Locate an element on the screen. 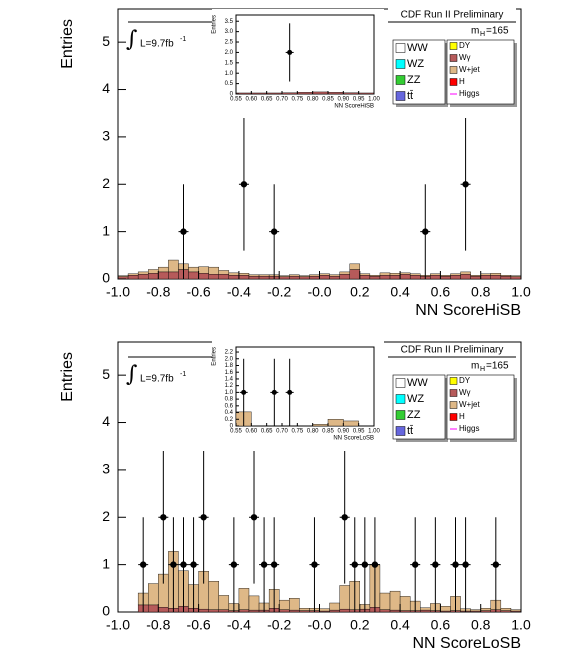  x-tick-label: -0.6 is located at coordinates (199, 292).